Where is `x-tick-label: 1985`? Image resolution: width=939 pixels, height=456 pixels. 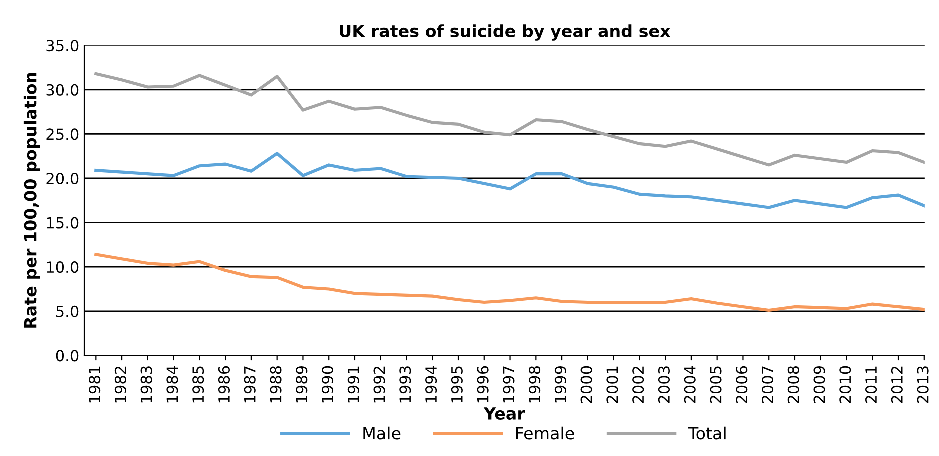 x-tick-label: 1985 is located at coordinates (198, 384).